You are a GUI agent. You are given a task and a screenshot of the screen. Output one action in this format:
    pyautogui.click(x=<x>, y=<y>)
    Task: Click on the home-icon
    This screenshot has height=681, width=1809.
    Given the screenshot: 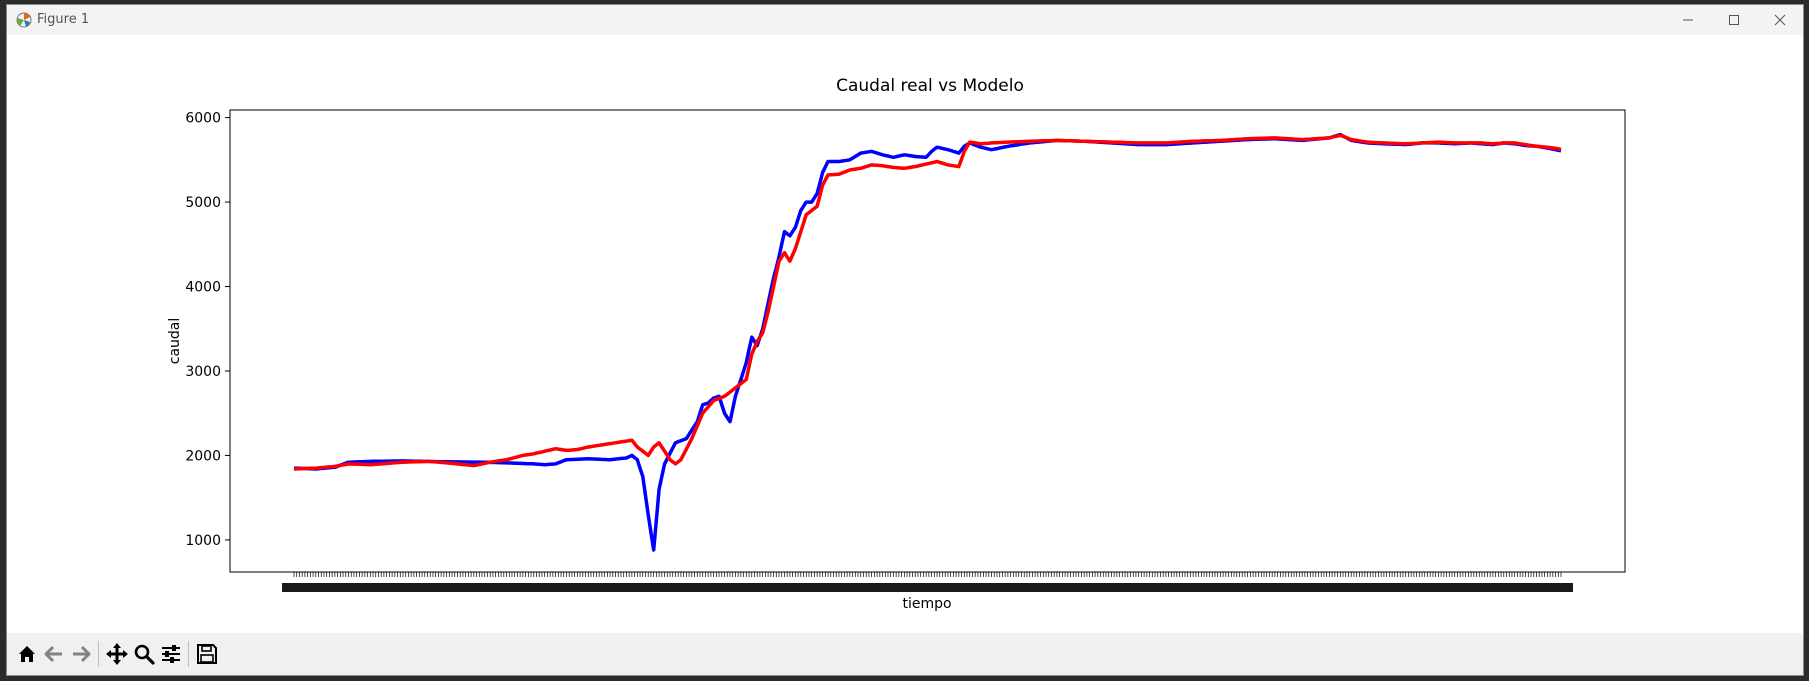 What is the action you would take?
    pyautogui.click(x=26, y=654)
    